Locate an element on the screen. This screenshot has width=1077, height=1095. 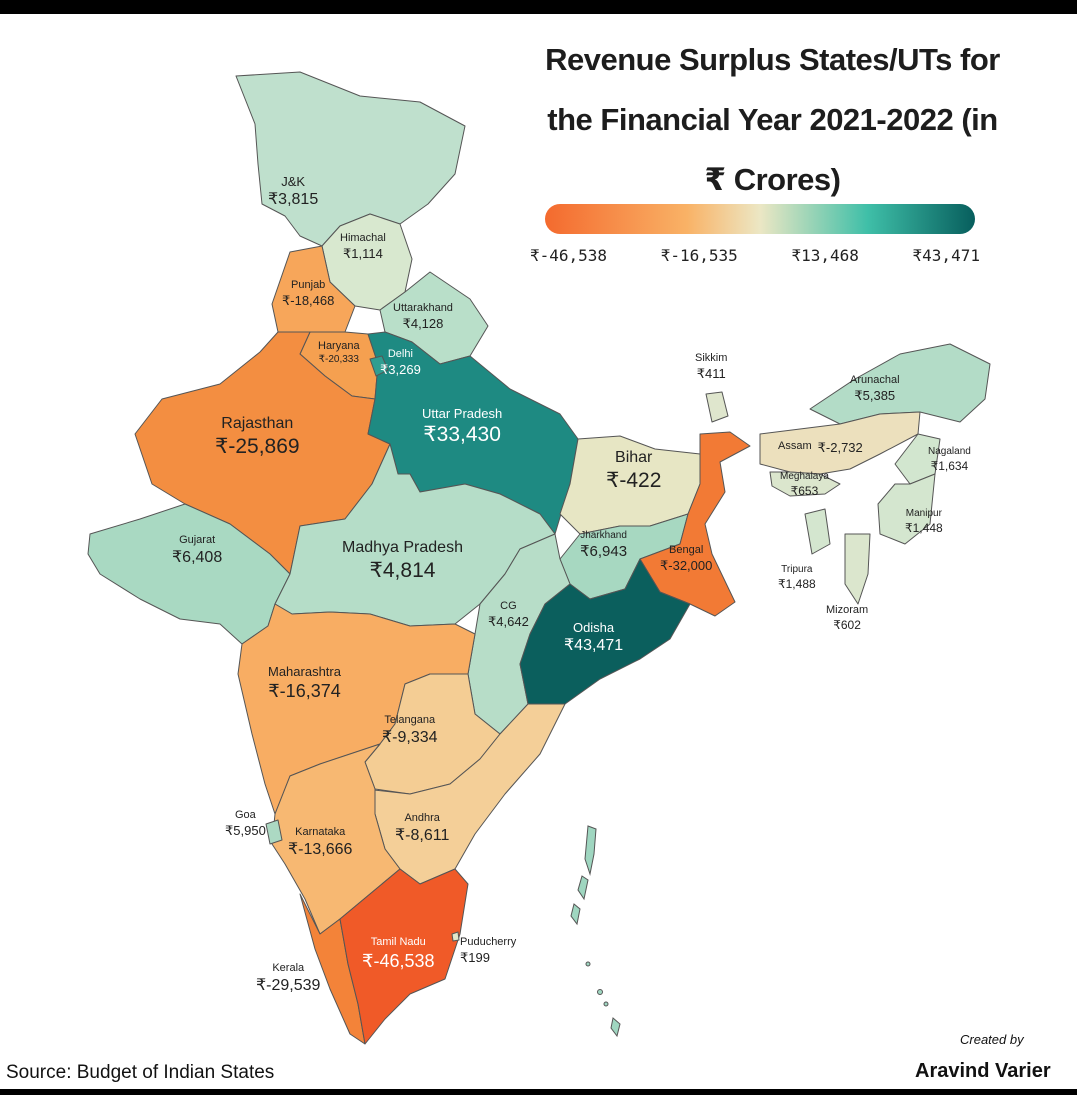
region-shape-bengal is located at coordinates (695, 524).